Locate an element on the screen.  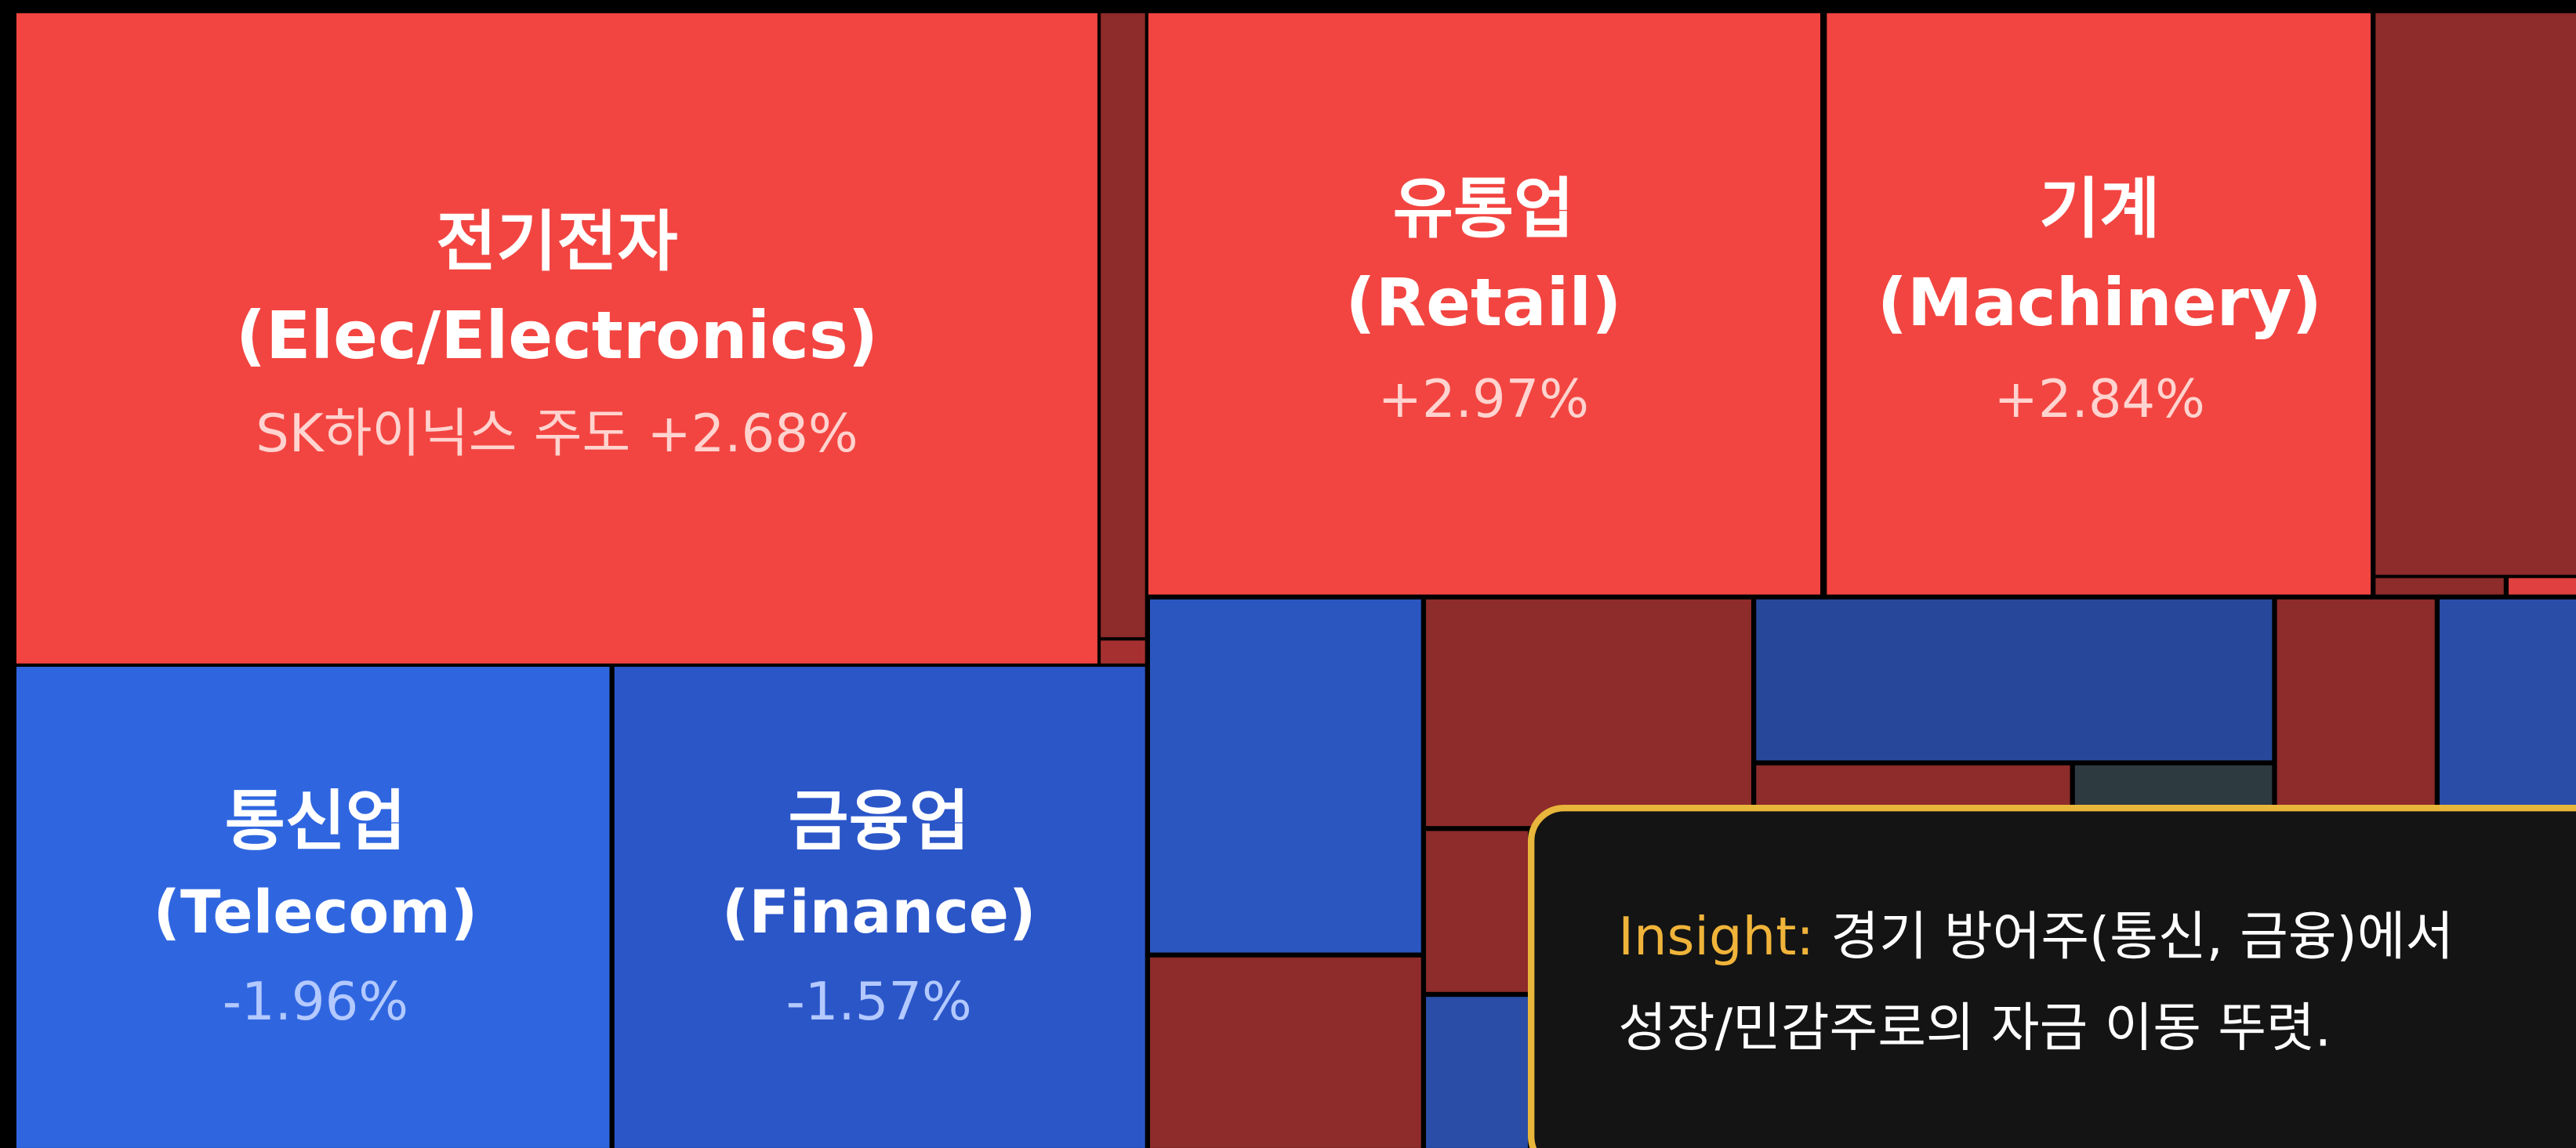
insight-line: Insight: 경기 방어주(통신, 금융)에서 is located at coordinates (2036, 935).